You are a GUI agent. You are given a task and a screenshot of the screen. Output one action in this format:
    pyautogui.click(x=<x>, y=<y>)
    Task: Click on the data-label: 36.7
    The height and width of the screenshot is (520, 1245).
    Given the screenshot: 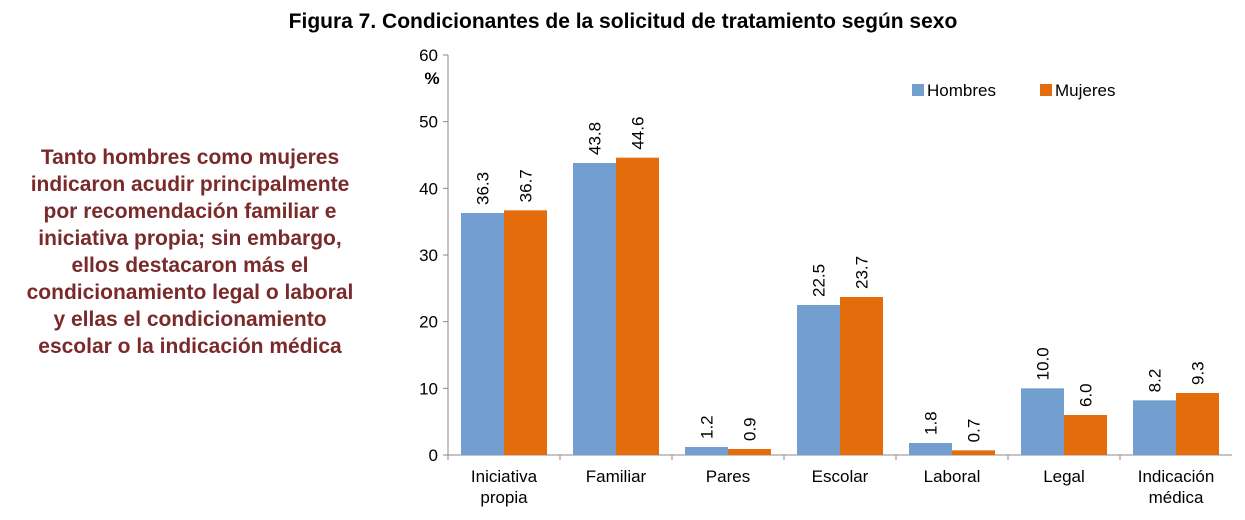 What is the action you would take?
    pyautogui.click(x=526, y=185)
    